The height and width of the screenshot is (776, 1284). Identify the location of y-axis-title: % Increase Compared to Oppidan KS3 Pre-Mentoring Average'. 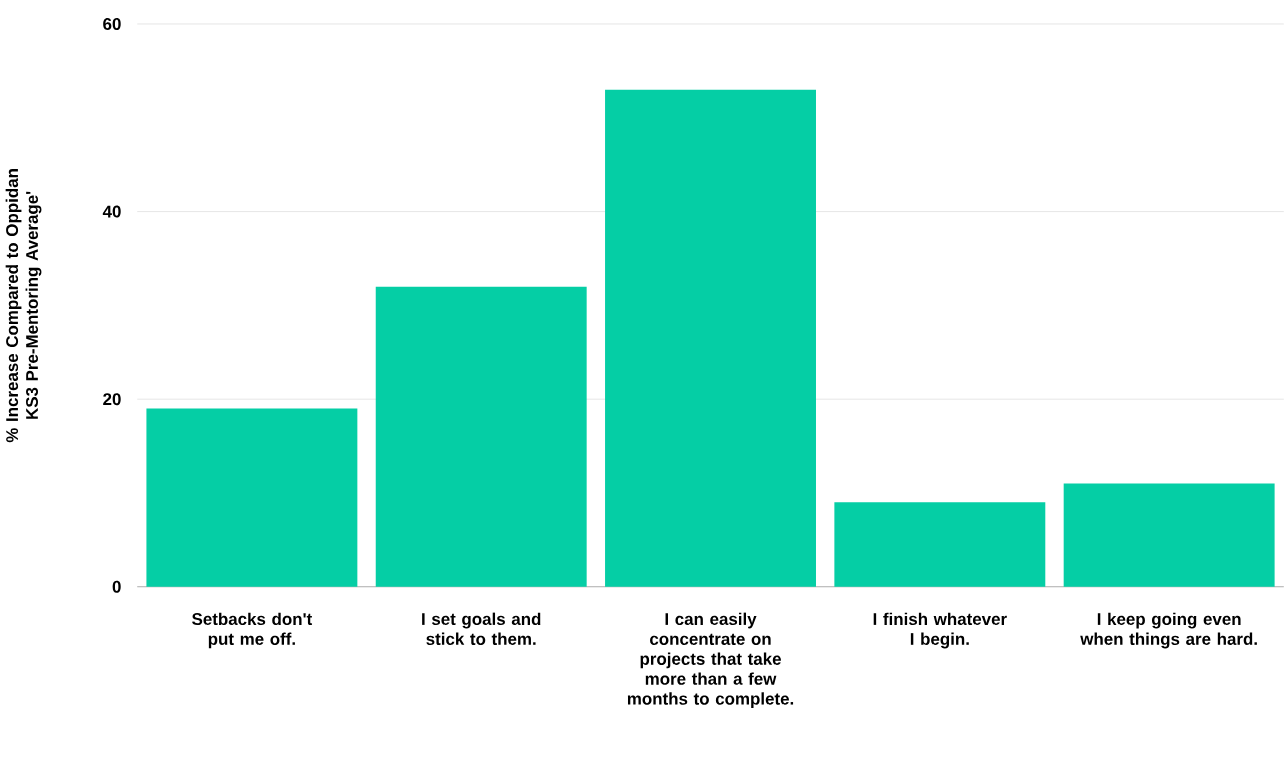
(23, 306).